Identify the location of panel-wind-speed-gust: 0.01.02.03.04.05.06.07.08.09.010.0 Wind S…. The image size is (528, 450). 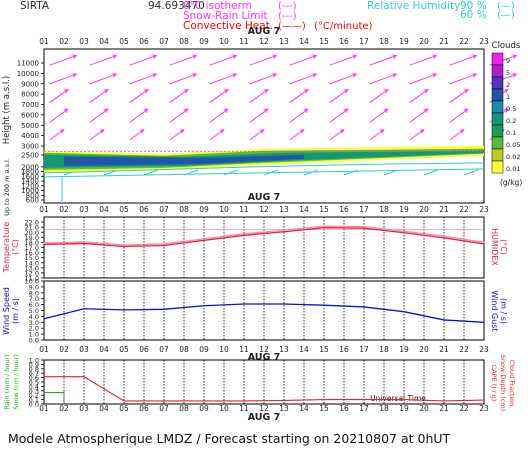
(255, 311).